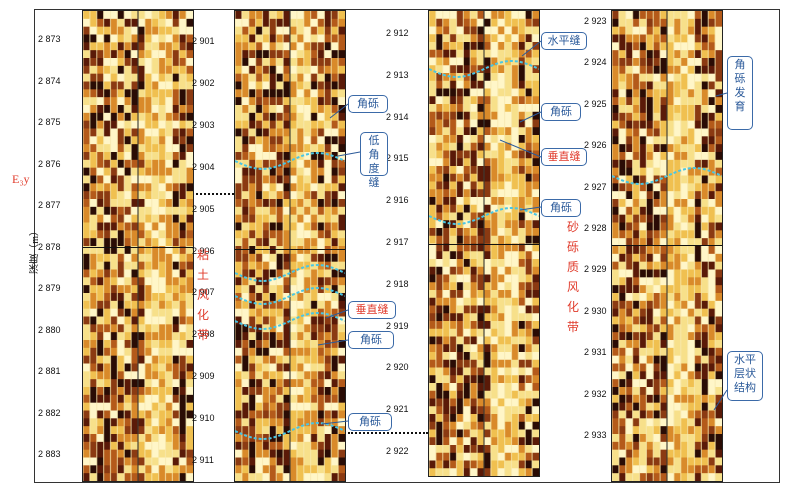 The width and height of the screenshot is (786, 489). What do you see at coordinates (564, 157) in the screenshot?
I see `annotation-t3-vertical-fracture: 垂直缝` at bounding box center [564, 157].